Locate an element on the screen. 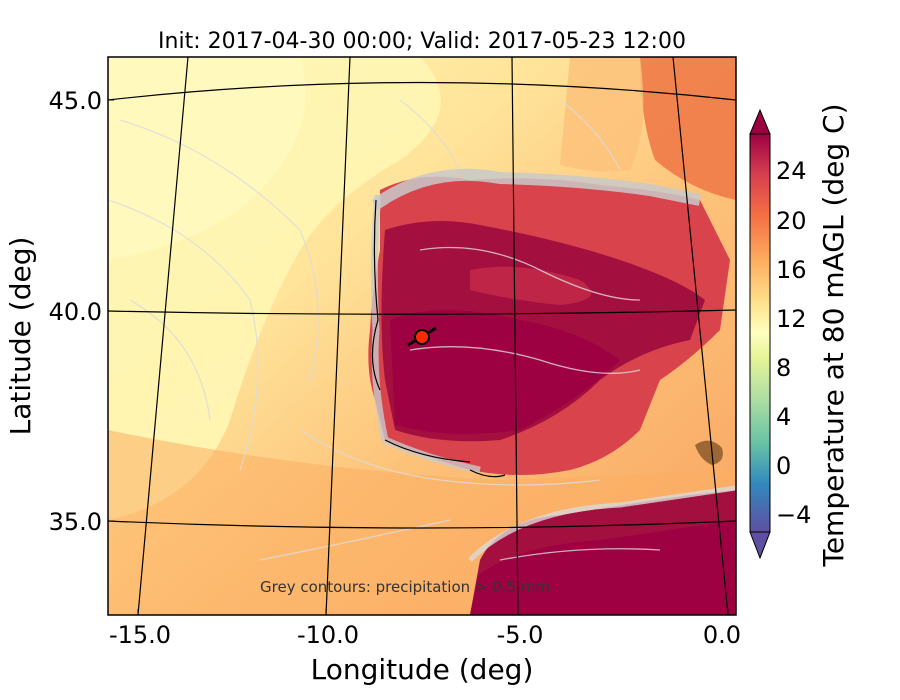 The height and width of the screenshot is (700, 900). x-tick-label: -10.0 is located at coordinates (328, 635).